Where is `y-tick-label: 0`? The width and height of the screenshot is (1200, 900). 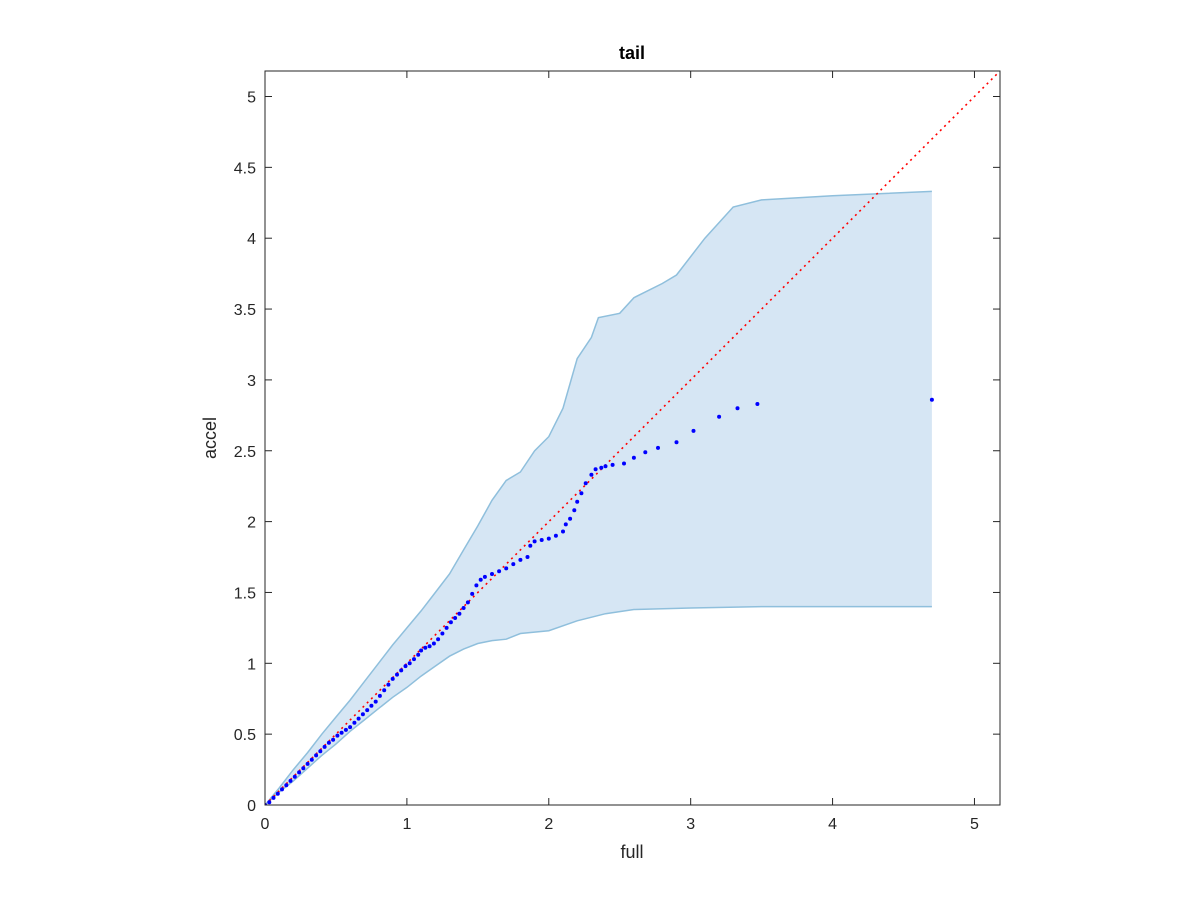 y-tick-label: 0 is located at coordinates (251, 806).